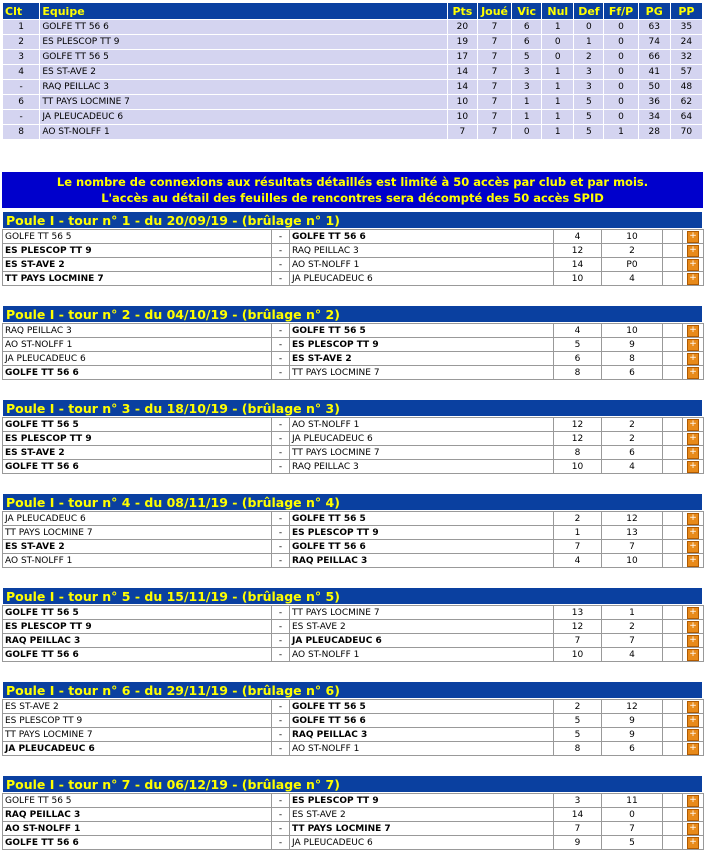 The height and width of the screenshot is (851, 705). Describe the element at coordinates (243, 27) in the screenshot. I see `standings-cell-equipe: GOLFE TT 56 6` at that location.